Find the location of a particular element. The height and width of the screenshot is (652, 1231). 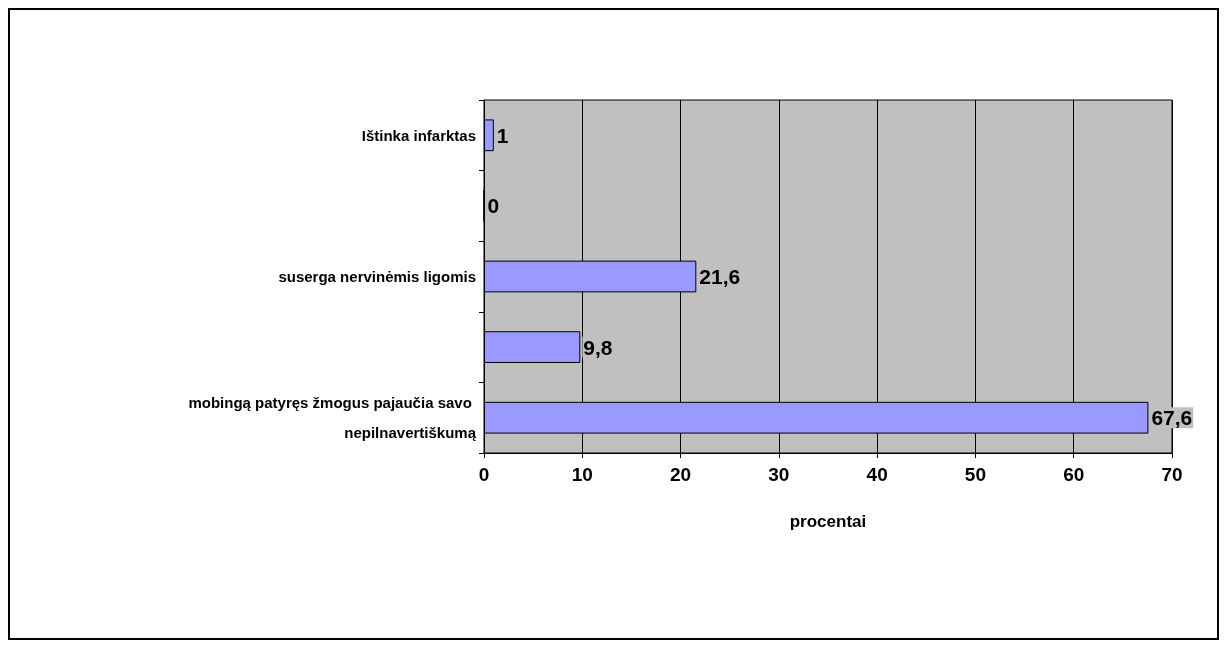

x-tick-label: 30 is located at coordinates (779, 474).